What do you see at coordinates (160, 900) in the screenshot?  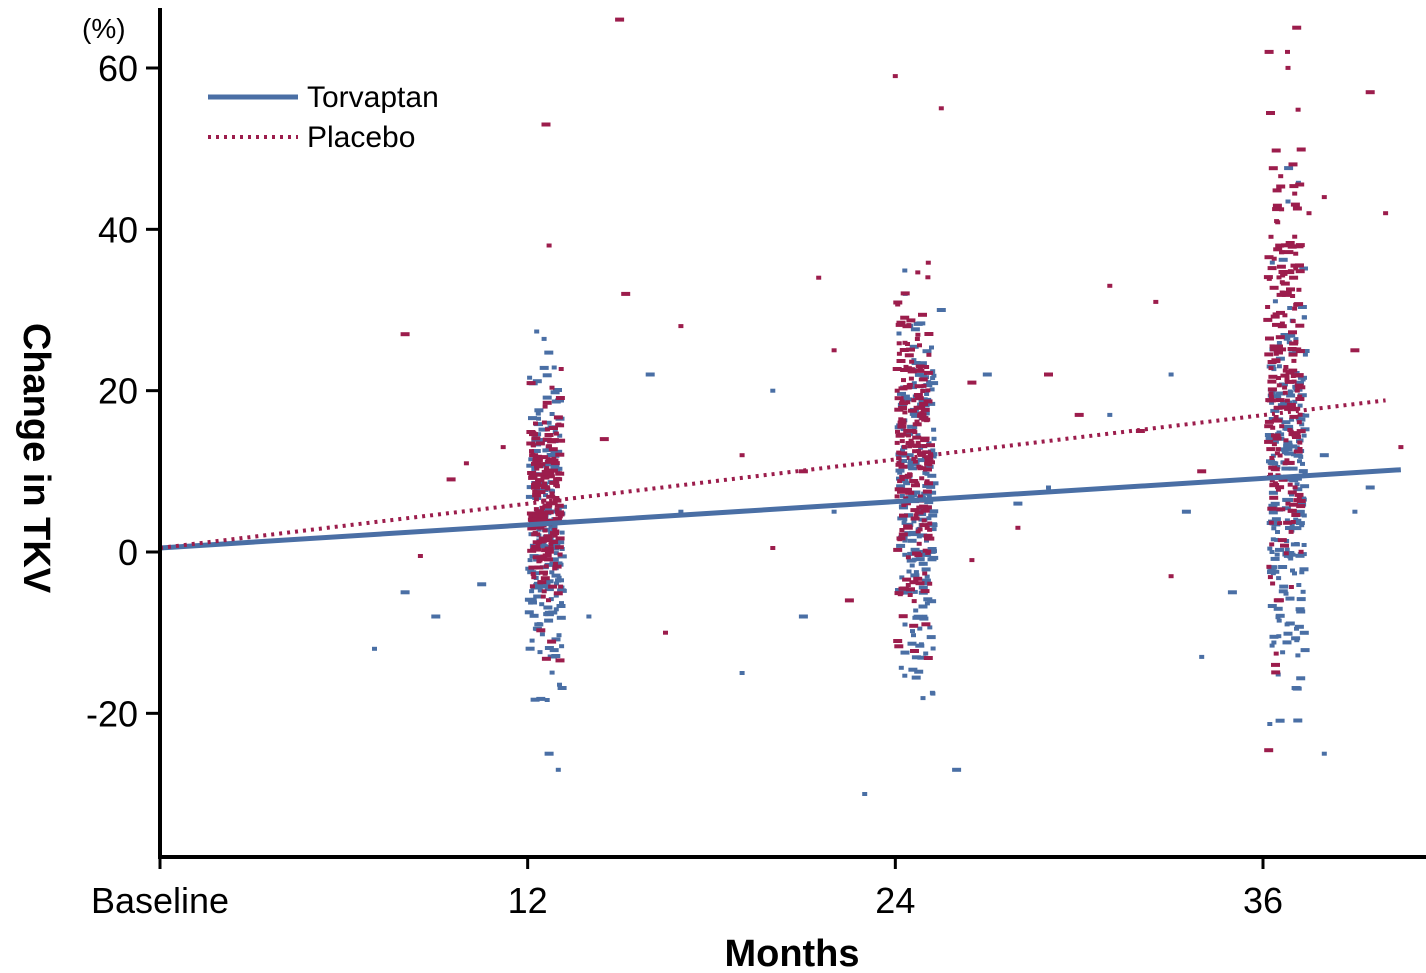 I see `x-tick-label: Baseline` at bounding box center [160, 900].